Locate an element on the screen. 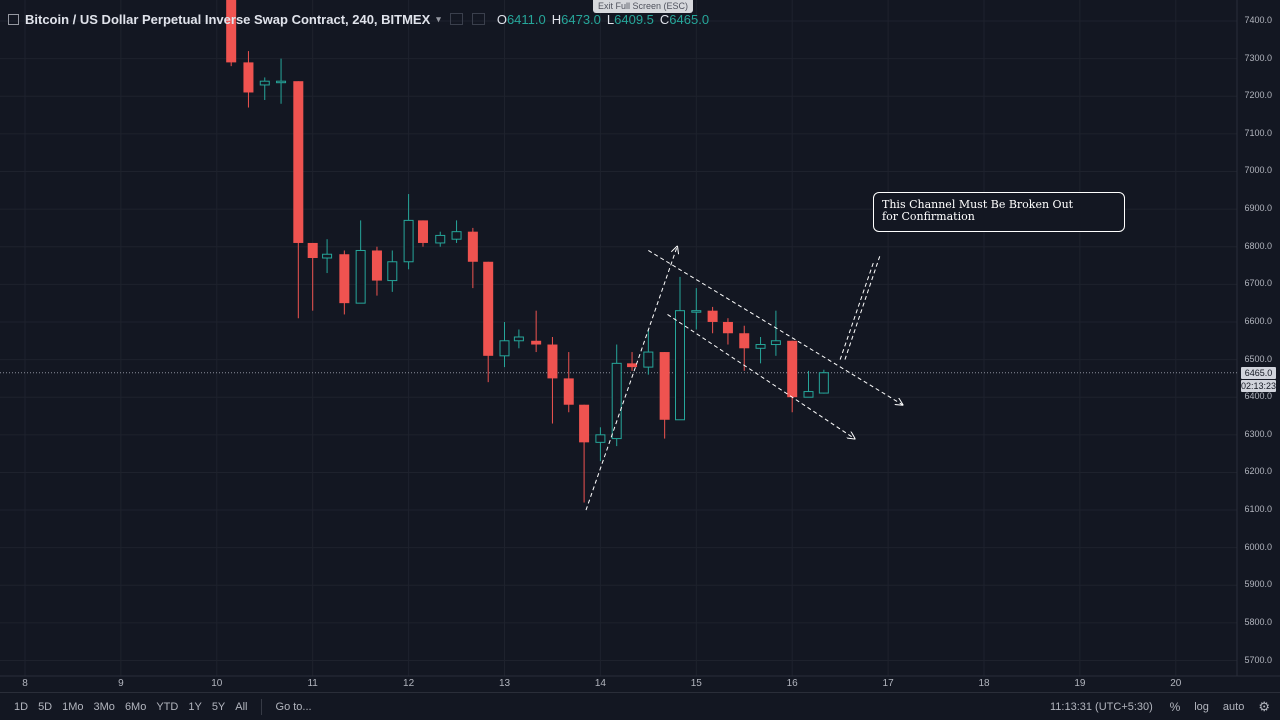 This screenshot has width=1280, height=720. auto-scale-toggle: auto is located at coordinates (1233, 706).